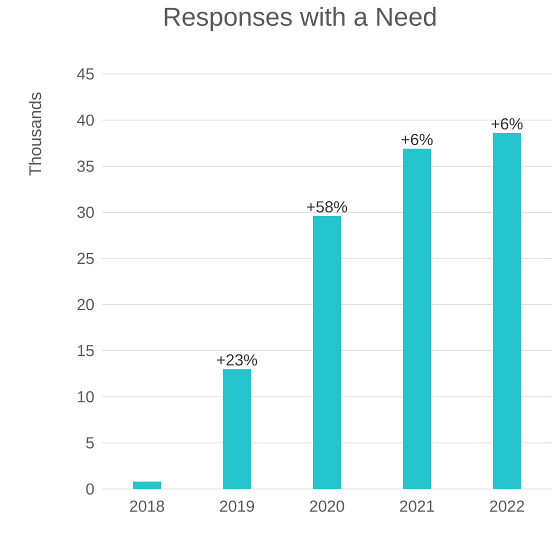  What do you see at coordinates (85, 258) in the screenshot?
I see `y-tick-label: 25` at bounding box center [85, 258].